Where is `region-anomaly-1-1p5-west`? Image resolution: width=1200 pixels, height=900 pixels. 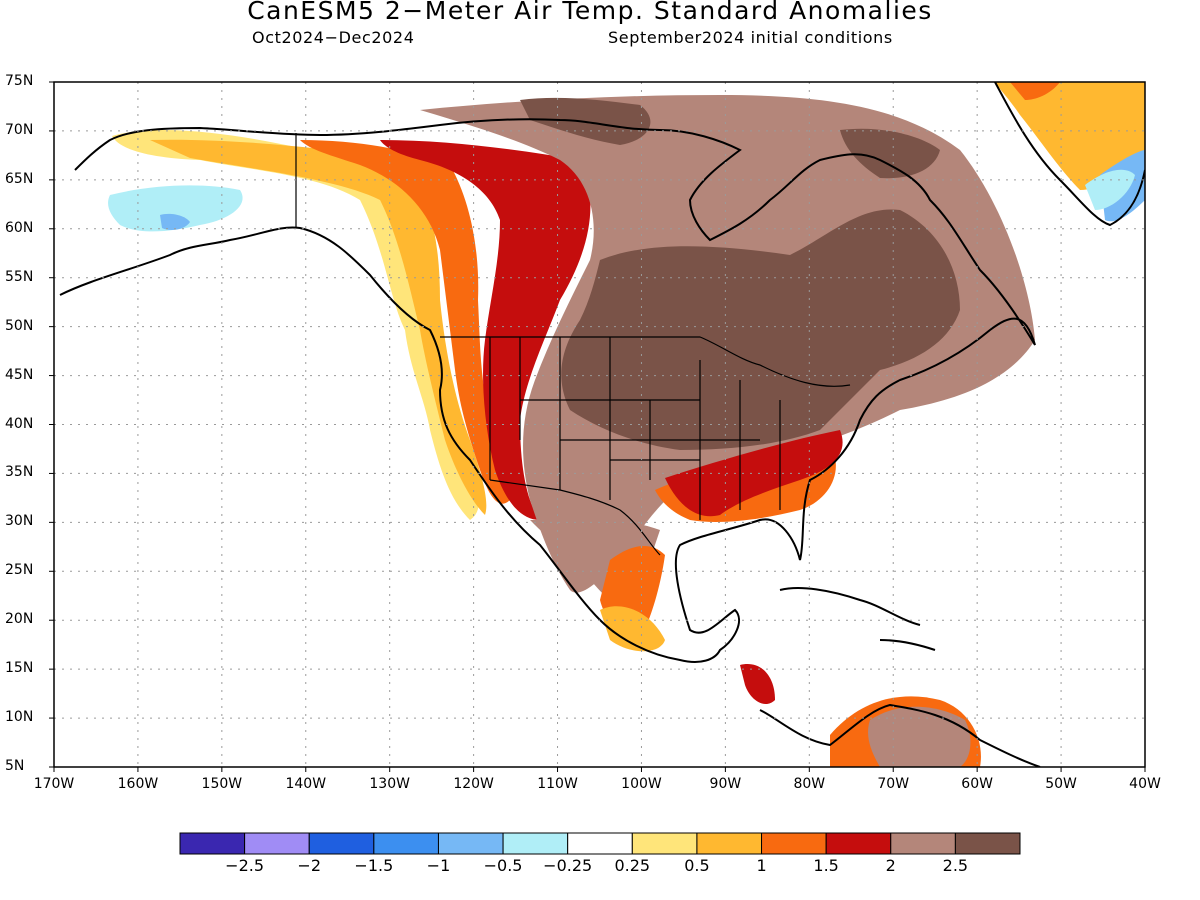 region-anomaly-1-1p5-west is located at coordinates (318, 327).